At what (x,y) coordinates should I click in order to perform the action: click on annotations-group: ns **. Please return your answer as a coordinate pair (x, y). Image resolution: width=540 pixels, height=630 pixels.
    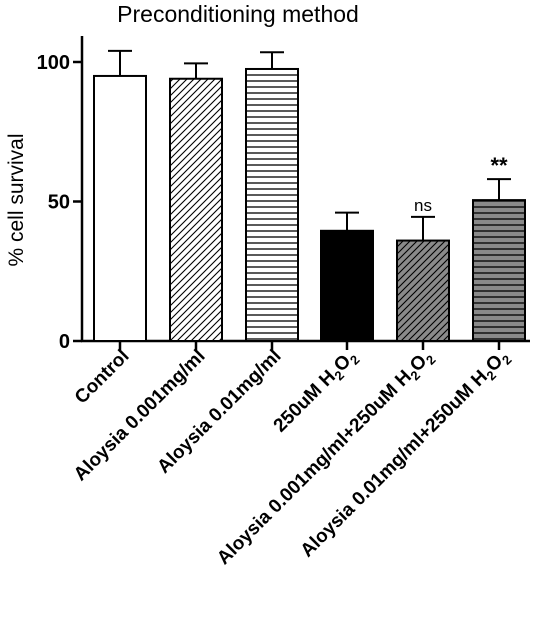
    Looking at the image, I should click on (461, 184).